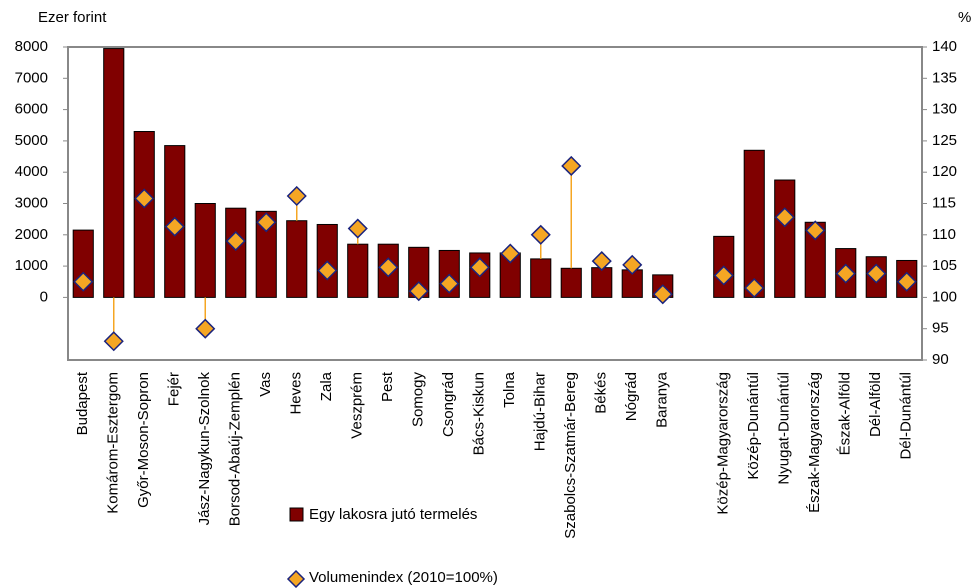 The image size is (979, 588). What do you see at coordinates (31, 265) in the screenshot?
I see `y-tick-label: 1000` at bounding box center [31, 265].